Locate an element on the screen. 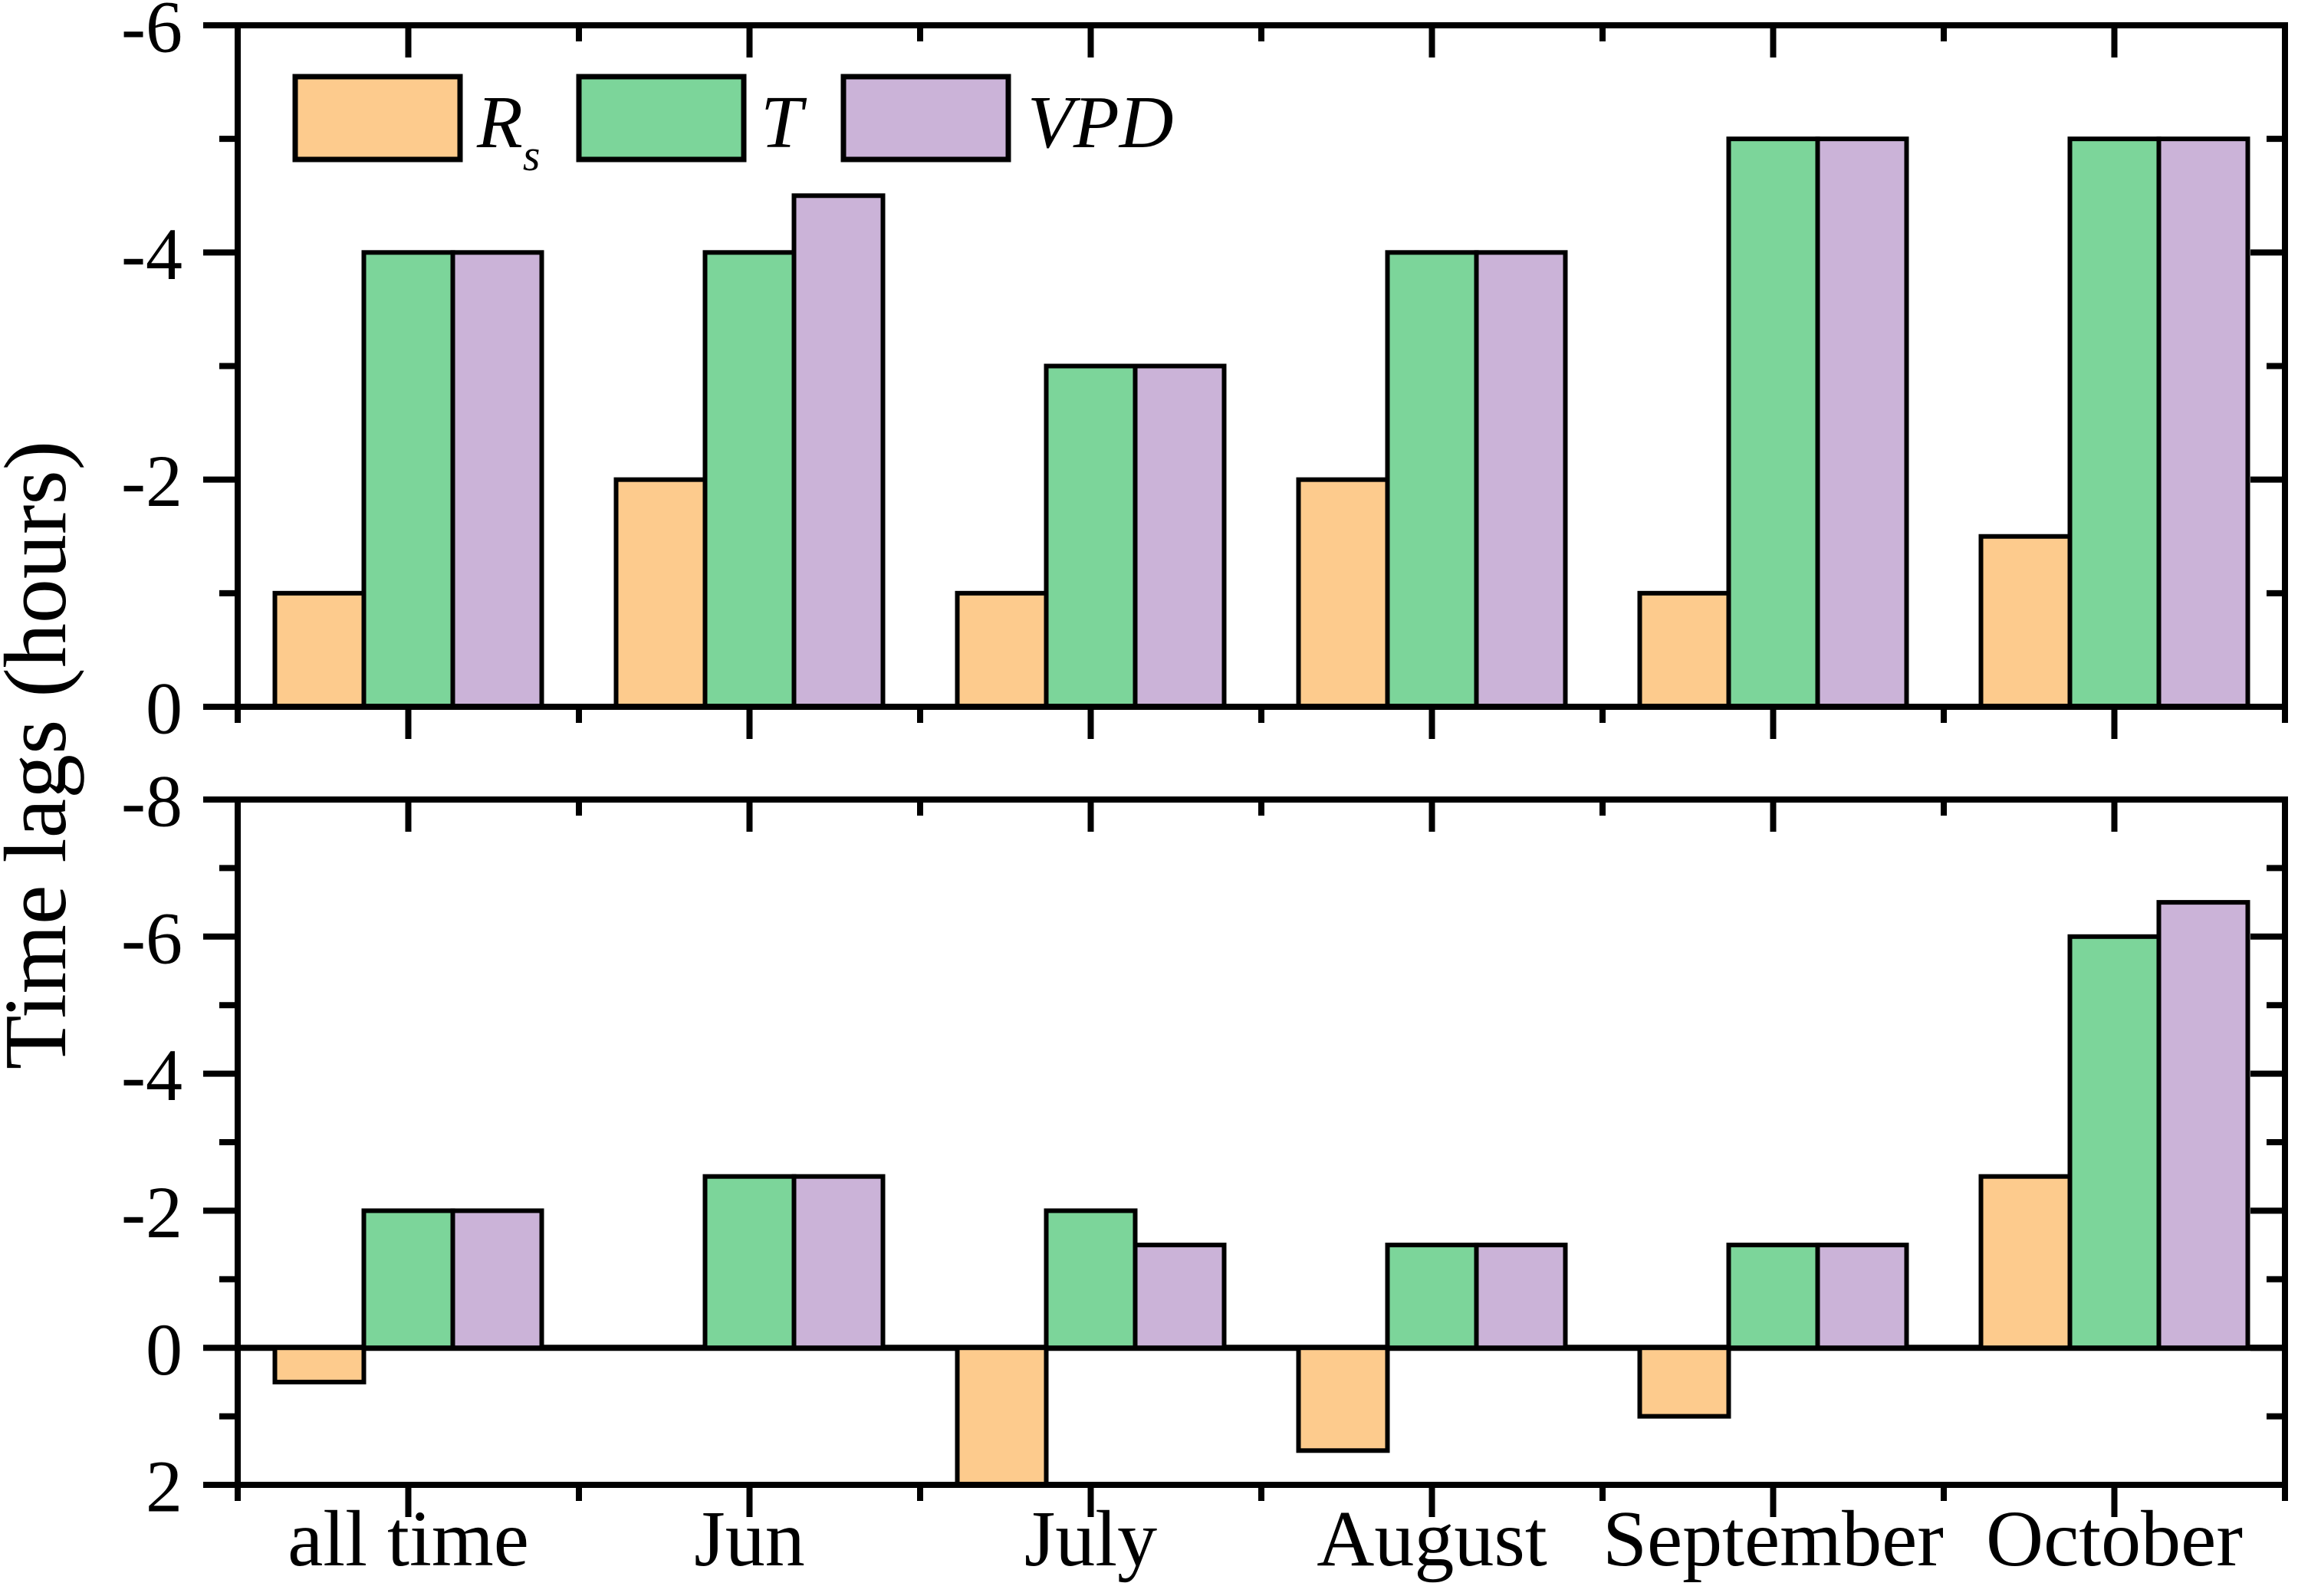 This screenshot has width=2298, height=1596. x-category-label: all time is located at coordinates (409, 1539).